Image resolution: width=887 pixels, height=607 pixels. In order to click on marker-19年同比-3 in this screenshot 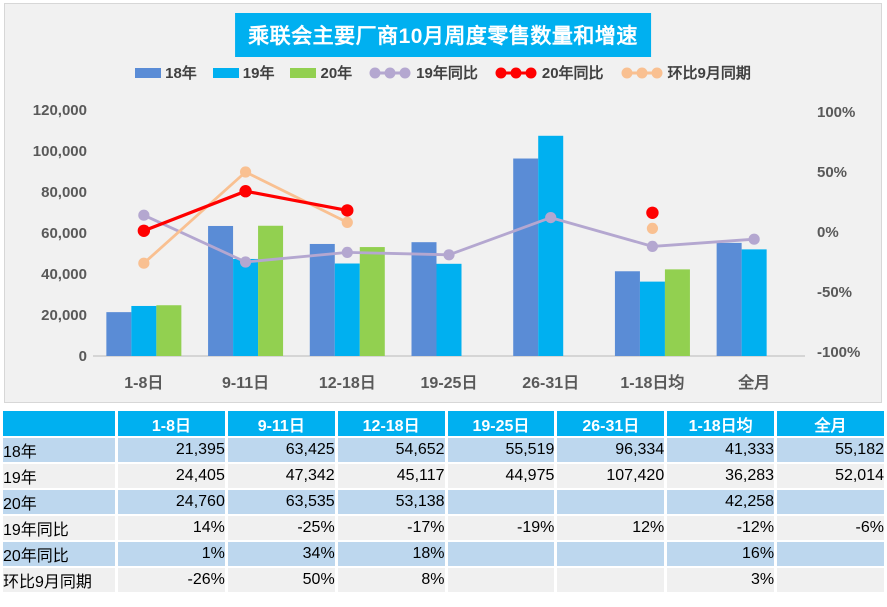, I will do `click(449, 255)`.